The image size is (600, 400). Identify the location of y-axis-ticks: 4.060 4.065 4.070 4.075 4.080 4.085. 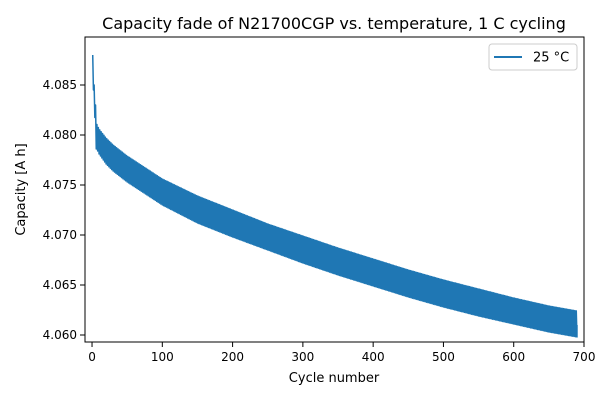
(64, 210).